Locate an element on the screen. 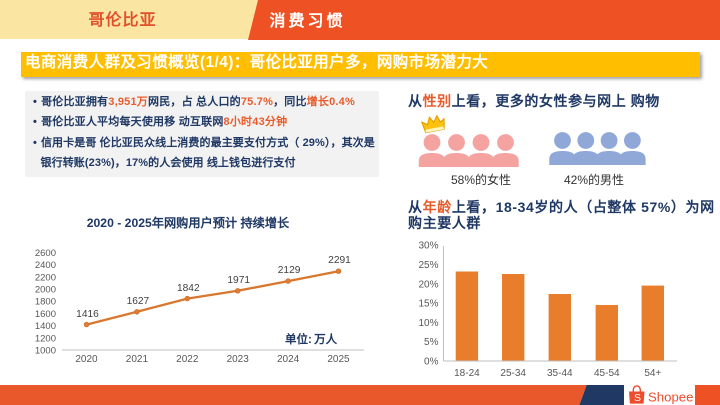  svg-text: 54+ is located at coordinates (652, 373).